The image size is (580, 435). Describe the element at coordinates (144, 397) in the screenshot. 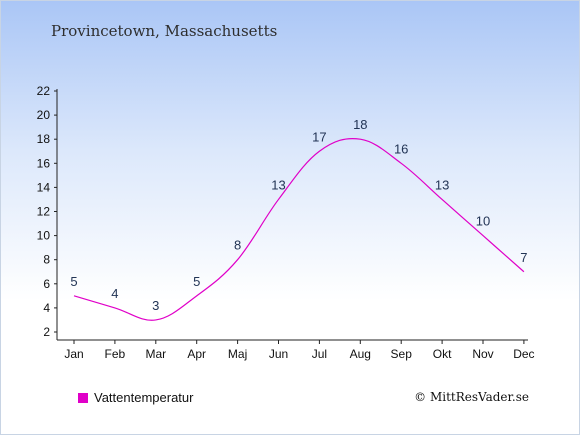

I see `legend-label: Vattentemperatur` at that location.